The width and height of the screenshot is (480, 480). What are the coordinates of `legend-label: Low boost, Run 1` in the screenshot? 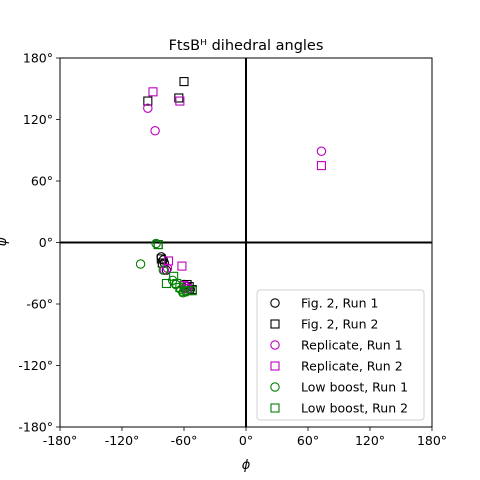 It's located at (354, 387).